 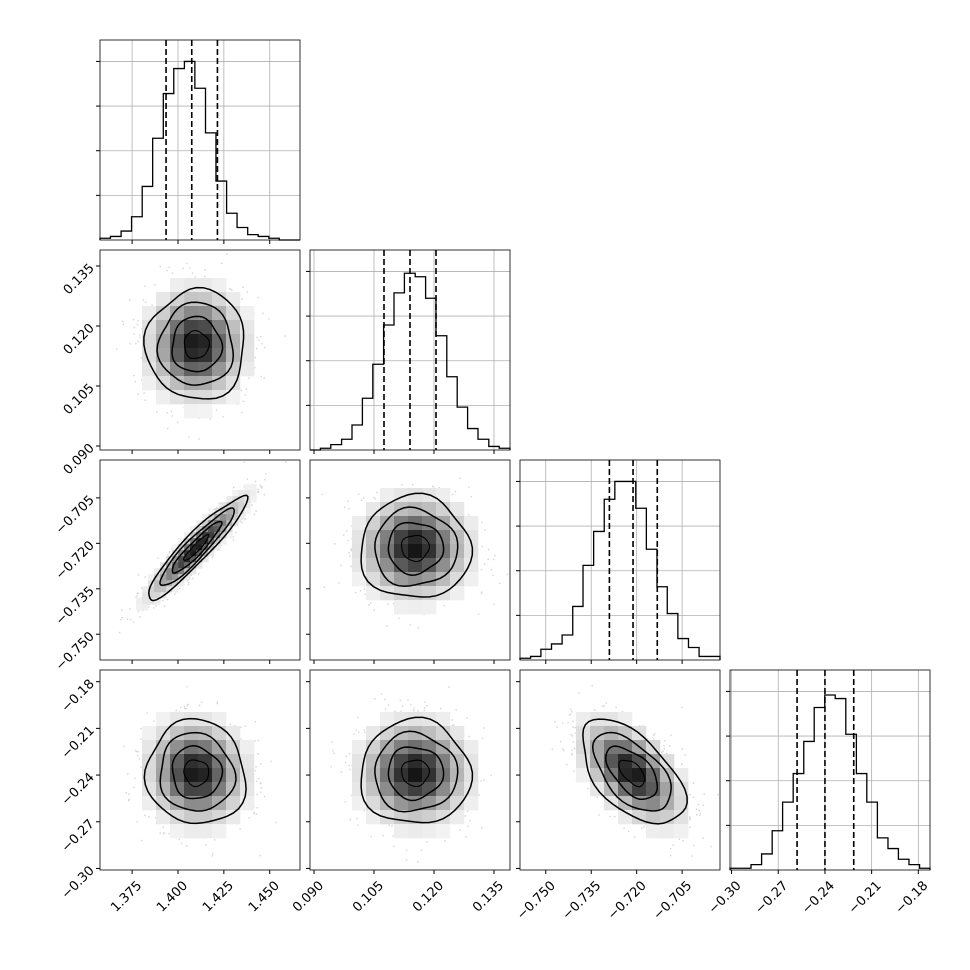 I want to click on x-tick-label: −0.705, so click(x=673, y=900).